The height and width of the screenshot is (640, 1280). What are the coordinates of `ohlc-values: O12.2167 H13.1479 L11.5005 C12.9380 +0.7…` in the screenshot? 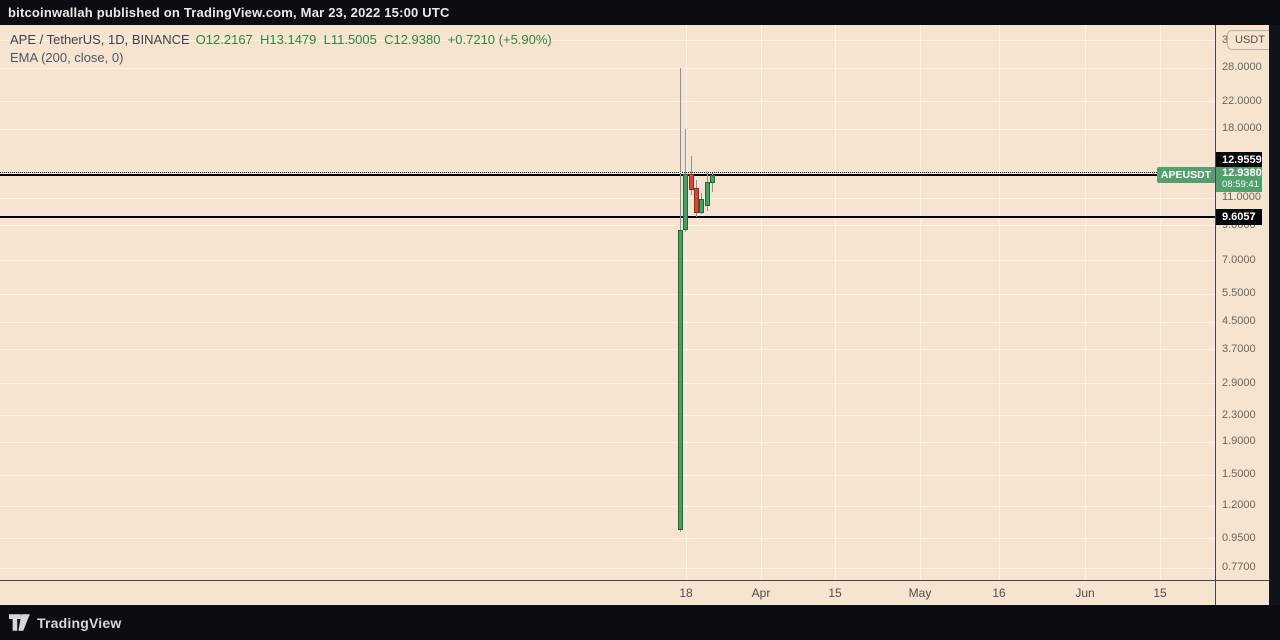 It's located at (373, 39).